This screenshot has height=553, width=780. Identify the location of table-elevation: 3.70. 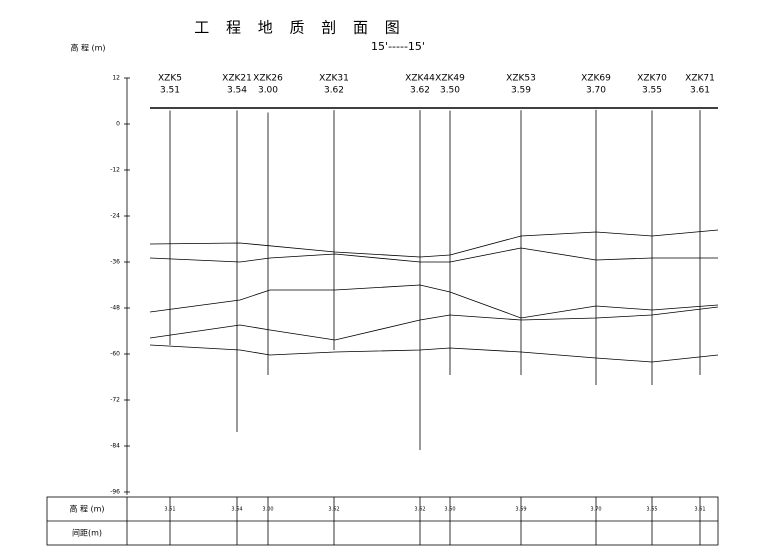
(595, 510).